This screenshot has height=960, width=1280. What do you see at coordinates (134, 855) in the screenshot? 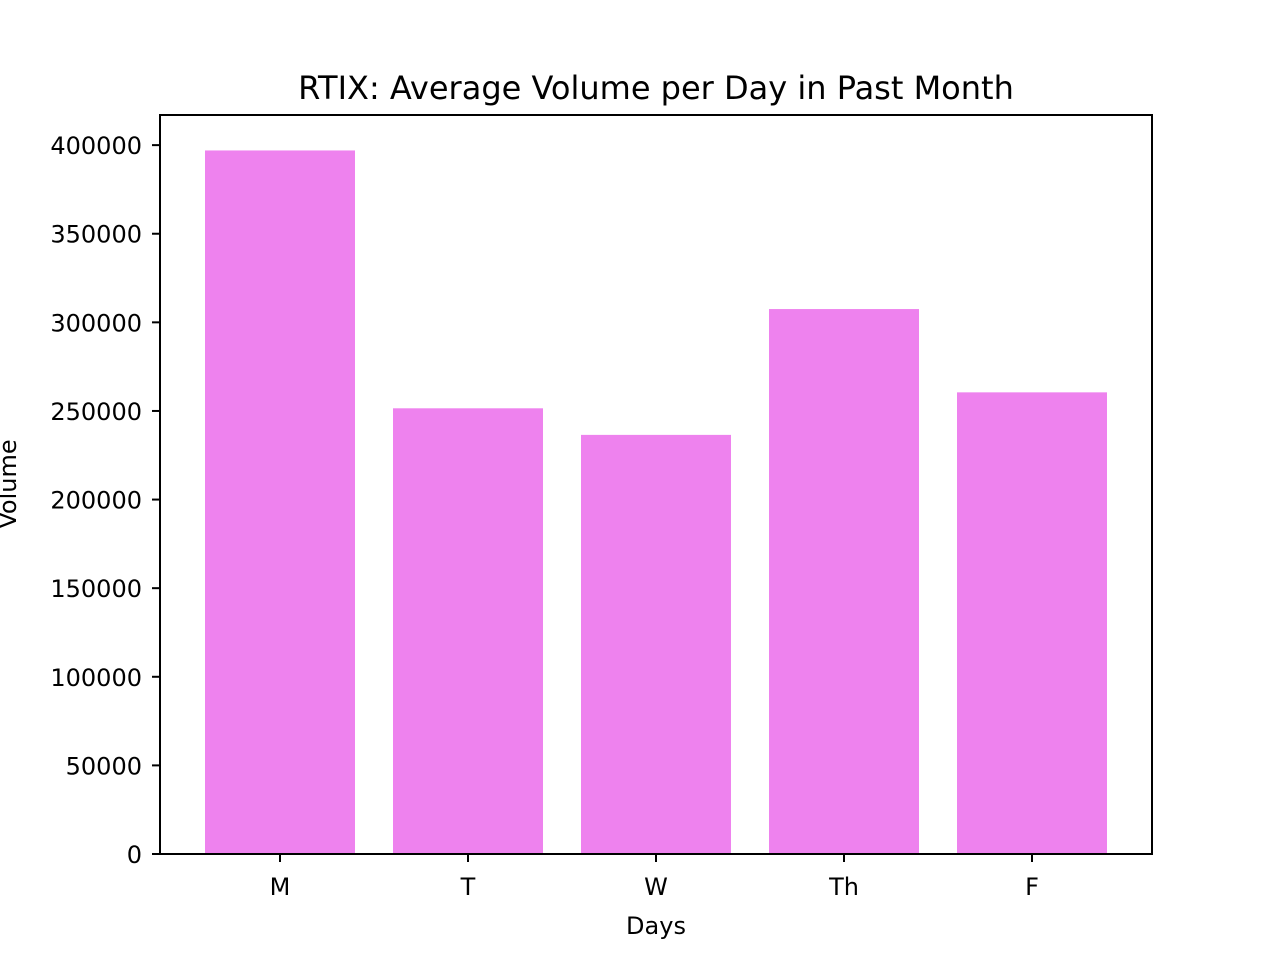
I see `y-tick-label: 0` at bounding box center [134, 855].